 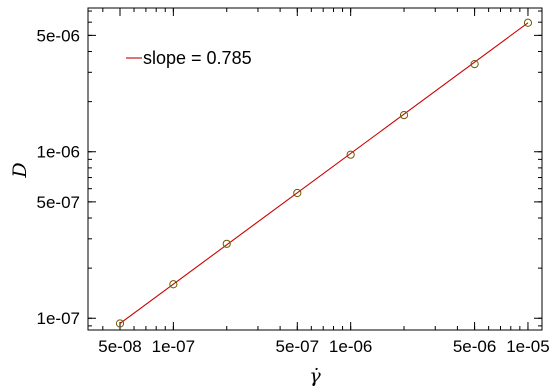 I want to click on legend-label: slope = 0.785, so click(x=197, y=58).